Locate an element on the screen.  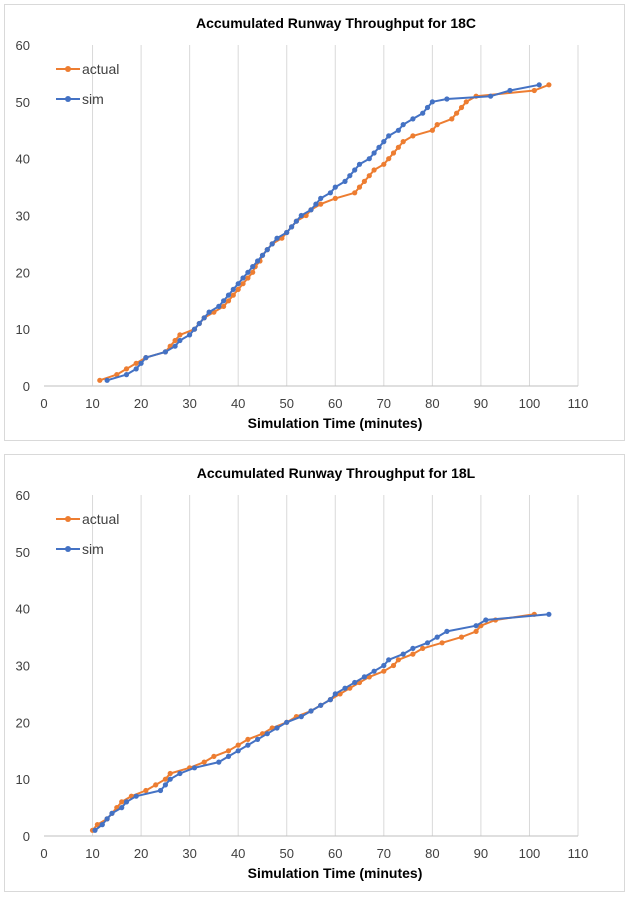
y-tick-label: 30 is located at coordinates (23, 666).